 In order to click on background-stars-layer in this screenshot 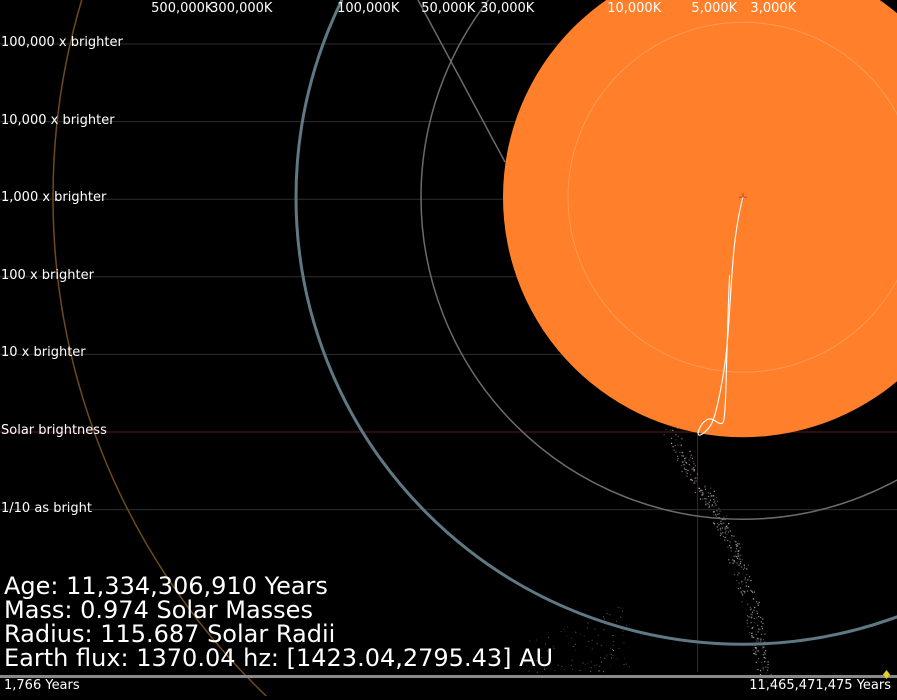, I will do `click(646, 556)`.